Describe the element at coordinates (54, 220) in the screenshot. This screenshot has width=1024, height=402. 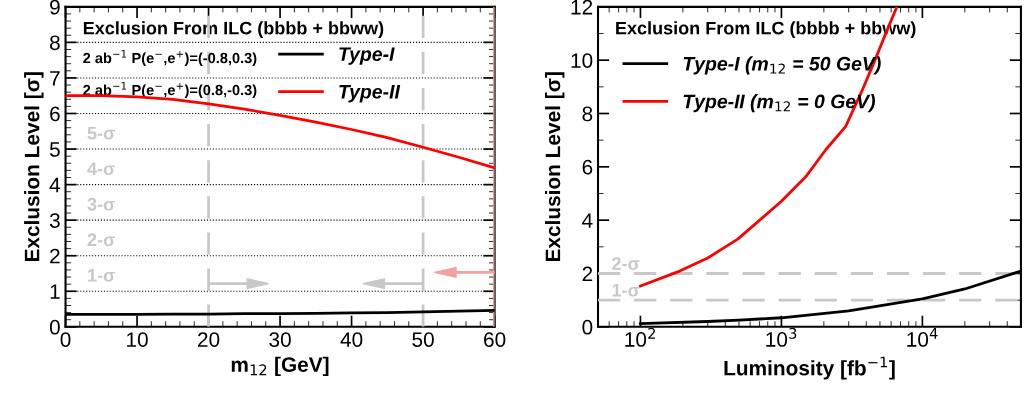
I see `y-tick-label: 3` at that location.